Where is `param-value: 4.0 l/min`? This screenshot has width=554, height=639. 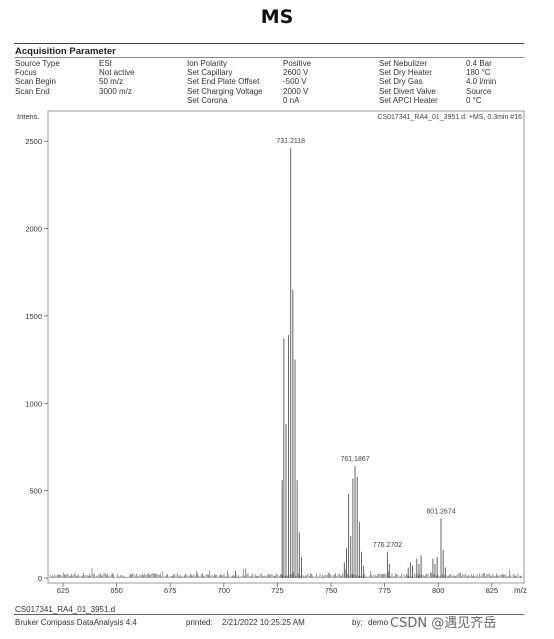
param-value: 4.0 l/min is located at coordinates (481, 82).